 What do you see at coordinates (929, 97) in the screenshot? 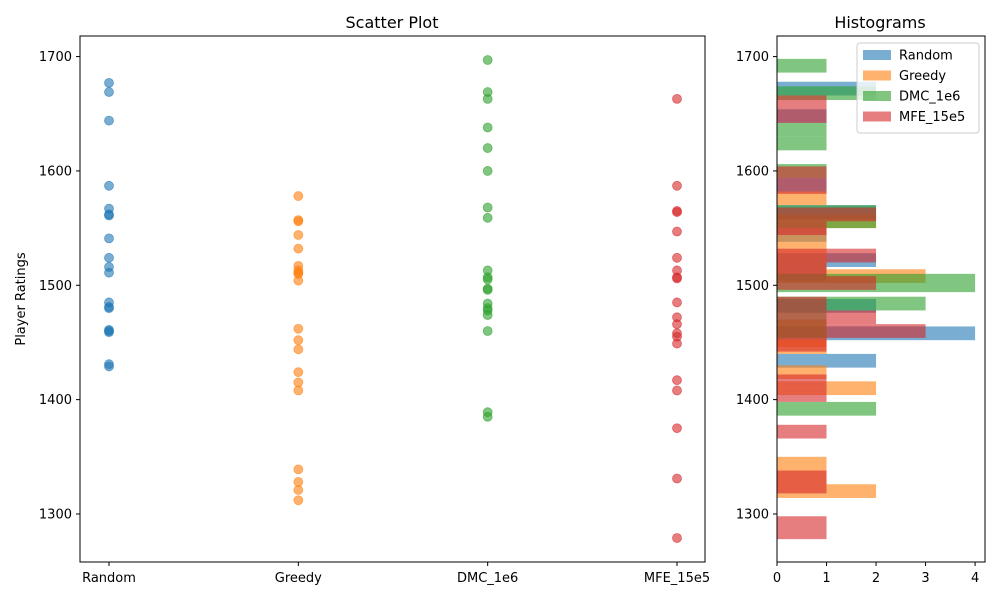
I see `legend-label: DMC_1e6` at bounding box center [929, 97].